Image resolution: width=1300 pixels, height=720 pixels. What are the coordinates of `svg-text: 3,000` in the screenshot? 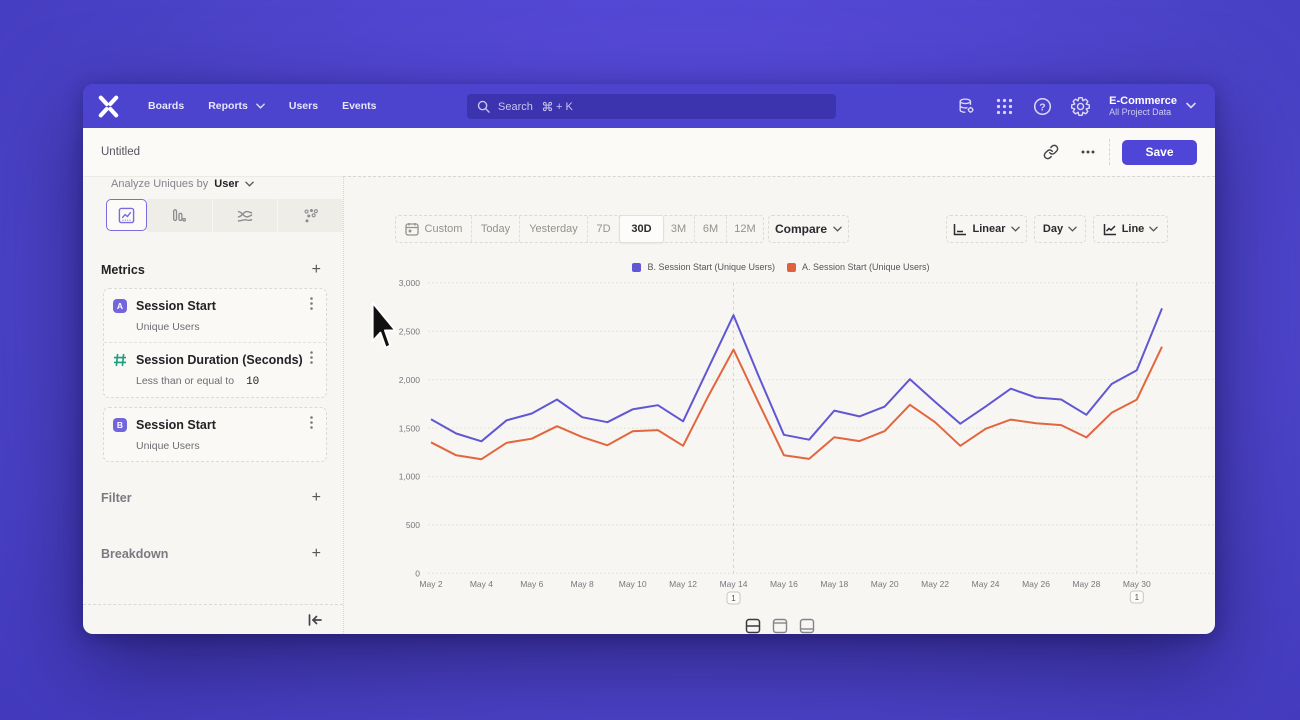 It's located at (410, 283).